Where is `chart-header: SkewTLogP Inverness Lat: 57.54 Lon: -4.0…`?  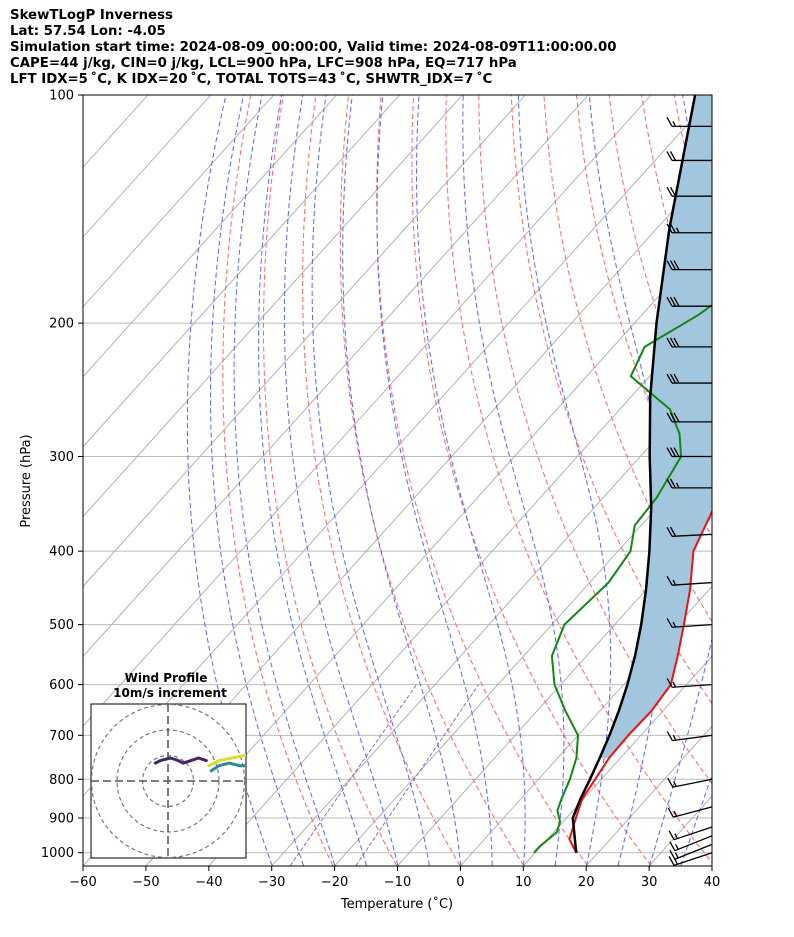 chart-header: SkewTLogP Inverness Lat: 57.54 Lon: -4.0… is located at coordinates (313, 48).